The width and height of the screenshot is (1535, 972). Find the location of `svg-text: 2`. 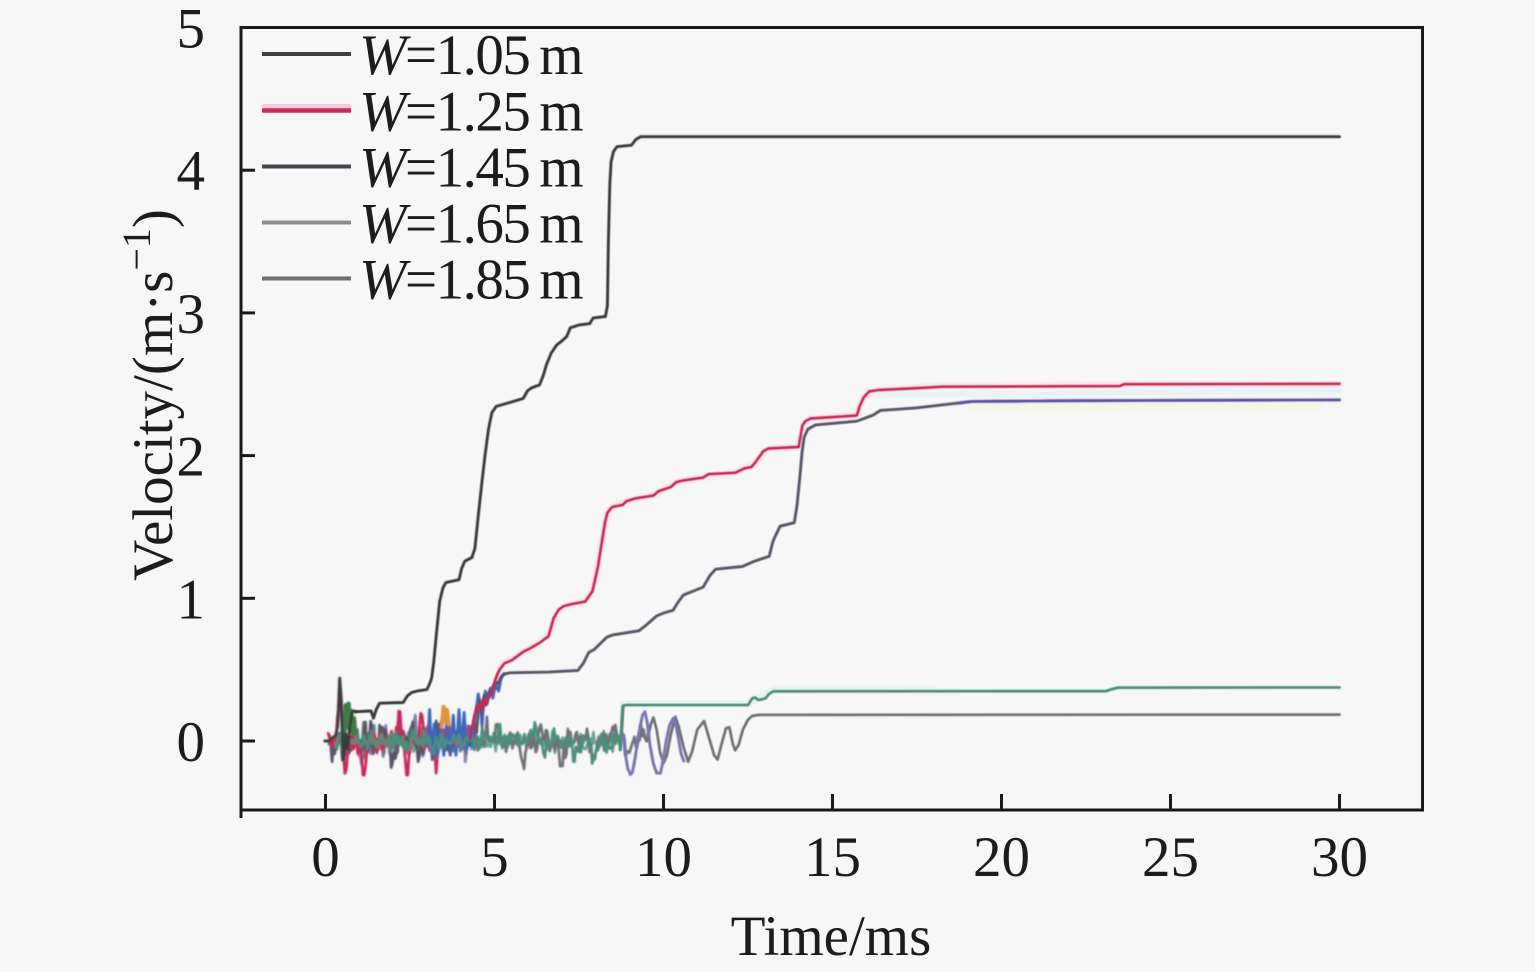

svg-text: 2 is located at coordinates (191, 457).